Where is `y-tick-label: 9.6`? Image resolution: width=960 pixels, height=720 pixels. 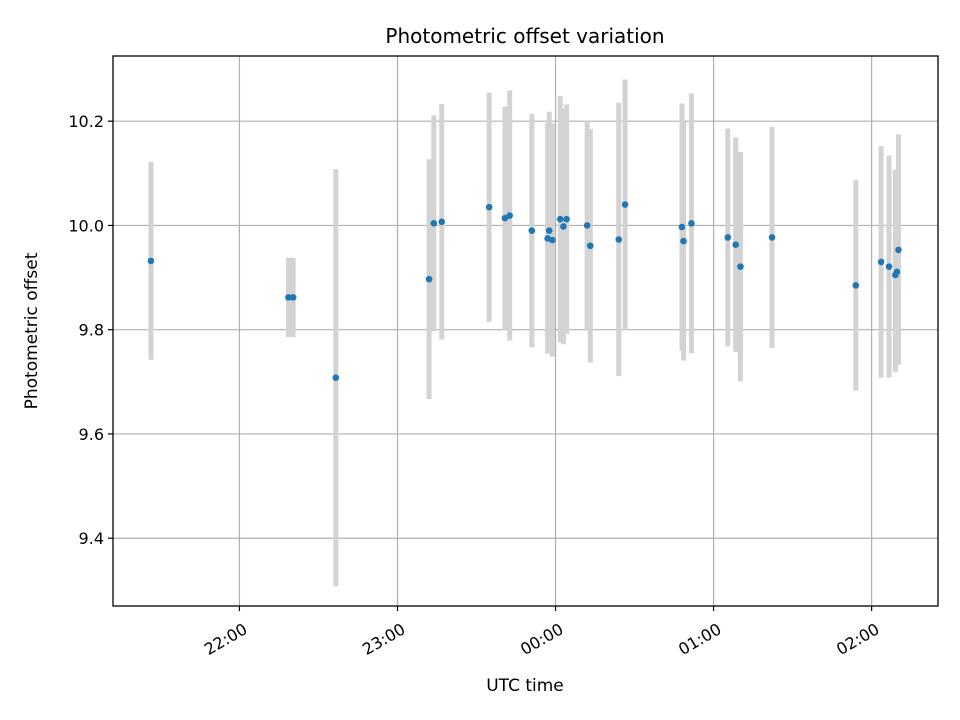
y-tick-label: 9.6 is located at coordinates (91, 434).